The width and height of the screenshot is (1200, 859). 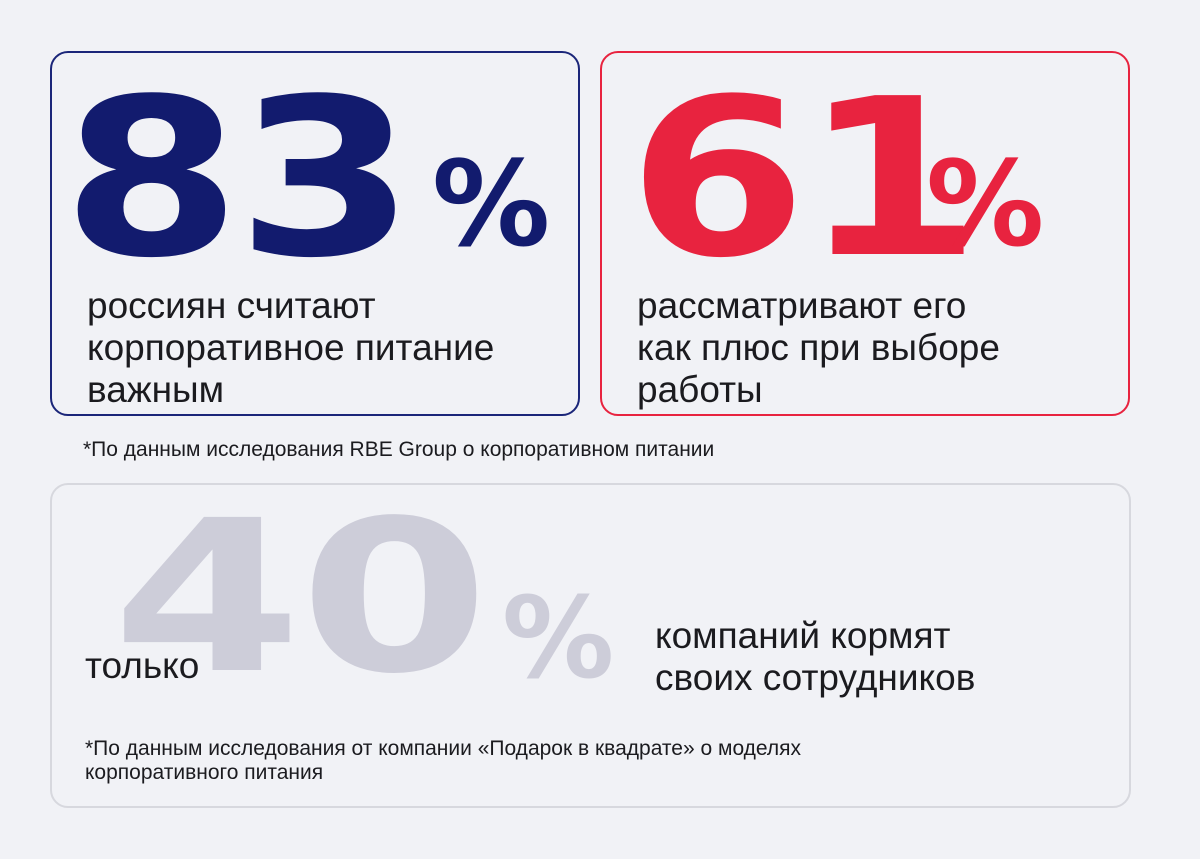 I want to click on stat-number: 40, so click(x=300, y=601).